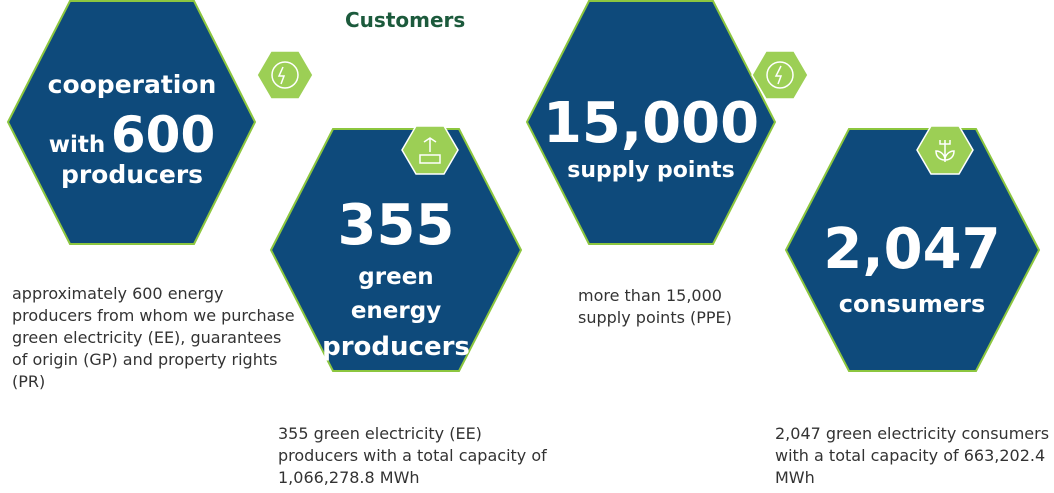 Image resolution: width=1054 pixels, height=493 pixels. I want to click on hex-text: cooperation, so click(132, 84).